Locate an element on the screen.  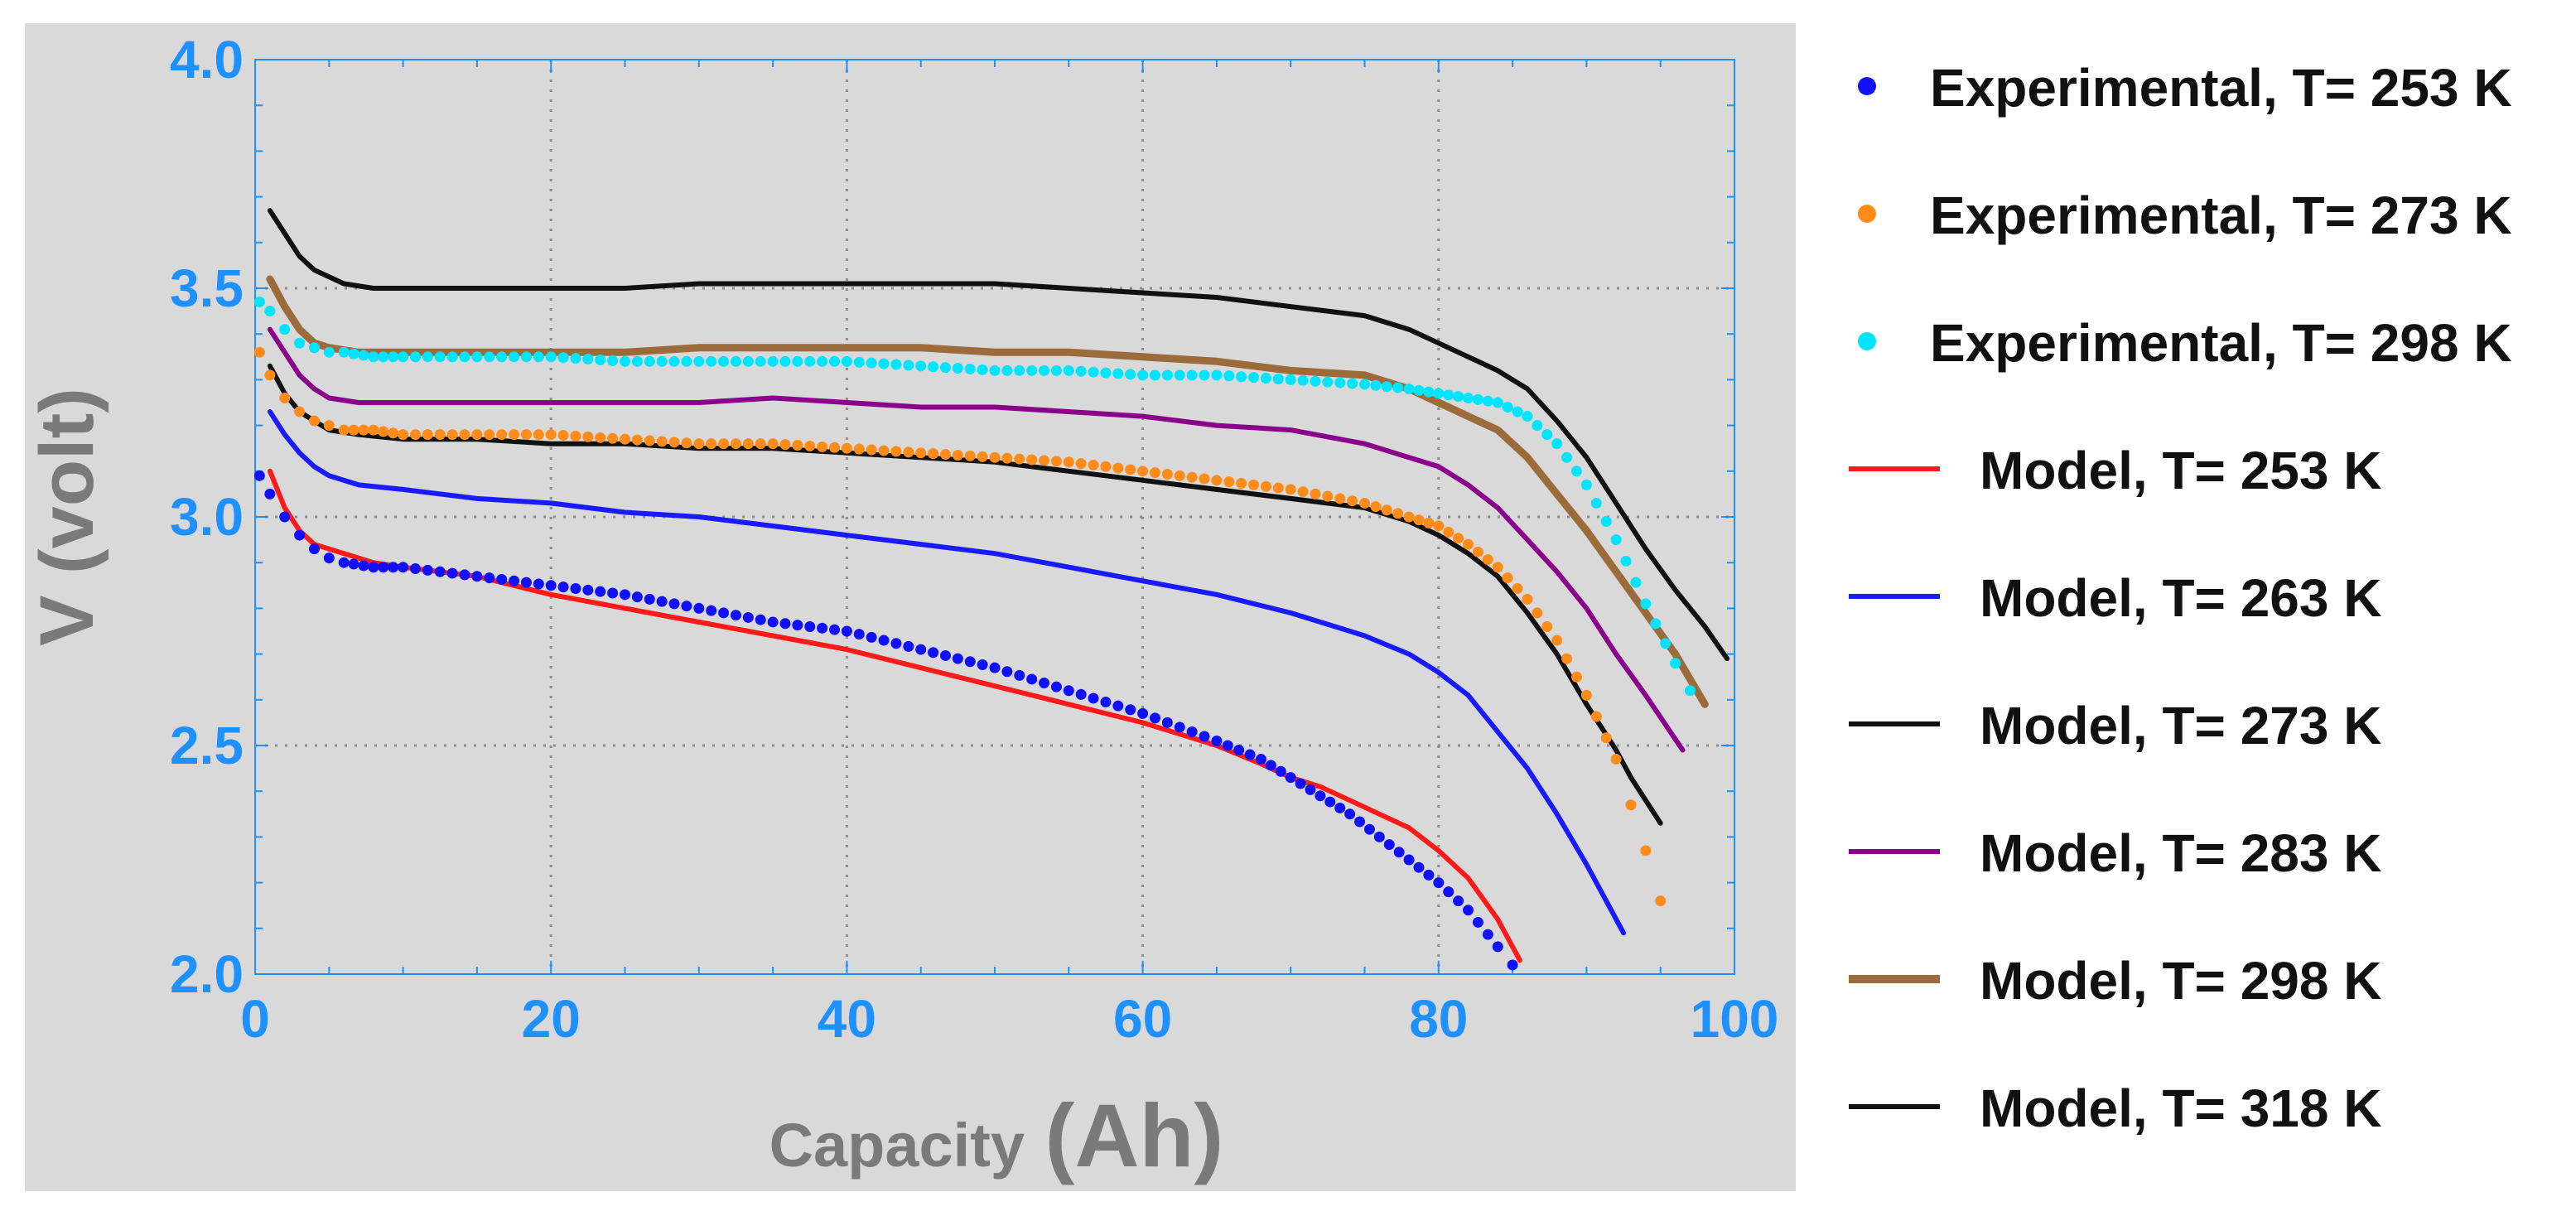
x-tick-label: 80 is located at coordinates (1439, 1019).